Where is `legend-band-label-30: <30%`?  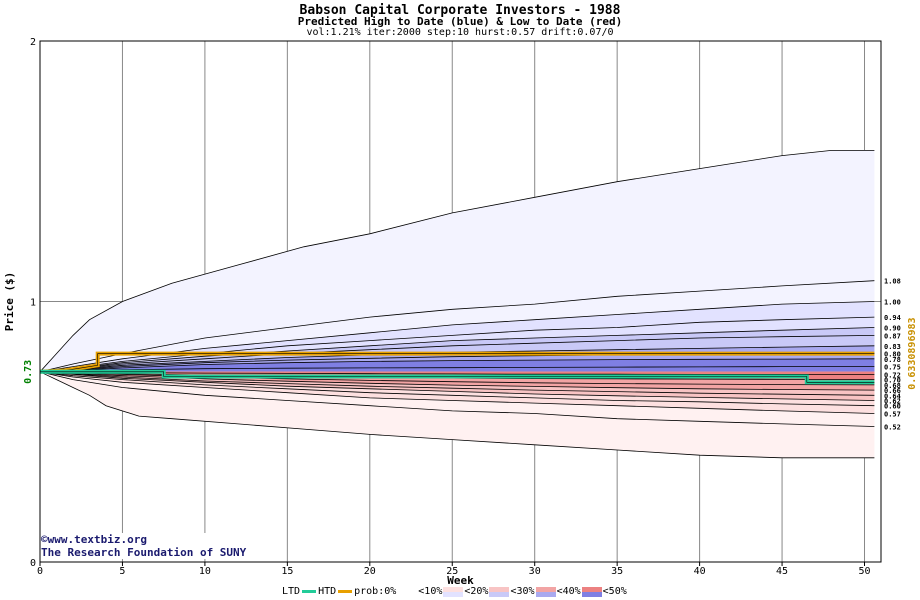 legend-band-label-30: <30% is located at coordinates (522, 591).